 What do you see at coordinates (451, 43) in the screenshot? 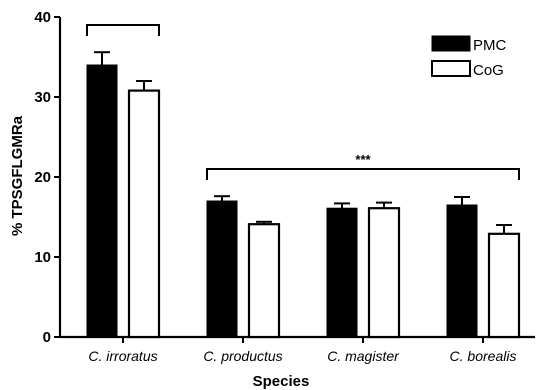
I see `legend-swatch-pmc` at bounding box center [451, 43].